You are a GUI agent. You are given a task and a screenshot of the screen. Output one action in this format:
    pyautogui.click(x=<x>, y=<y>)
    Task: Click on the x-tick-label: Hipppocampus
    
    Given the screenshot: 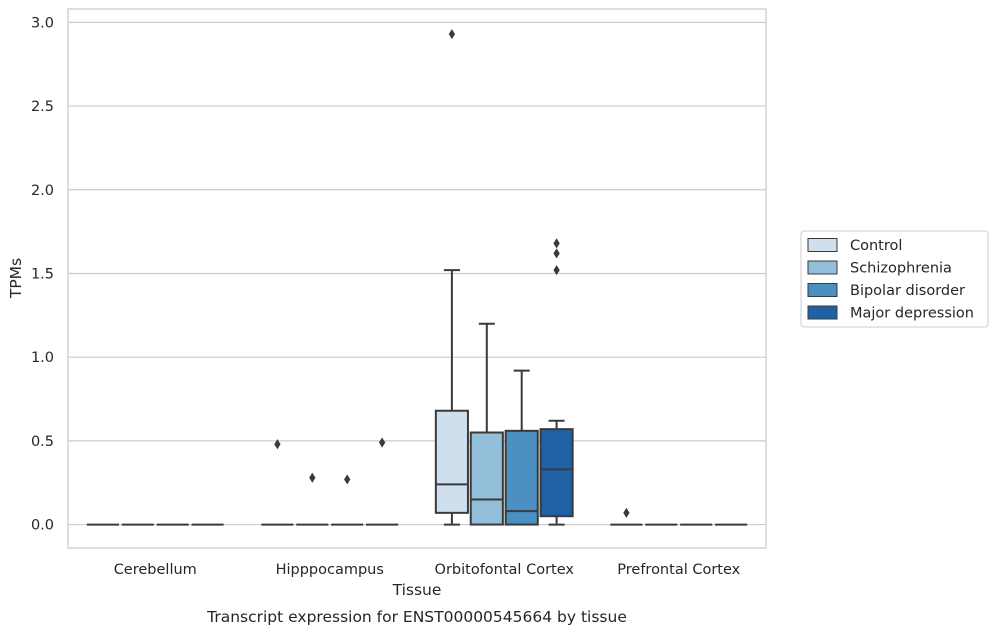 What is the action you would take?
    pyautogui.click(x=330, y=570)
    